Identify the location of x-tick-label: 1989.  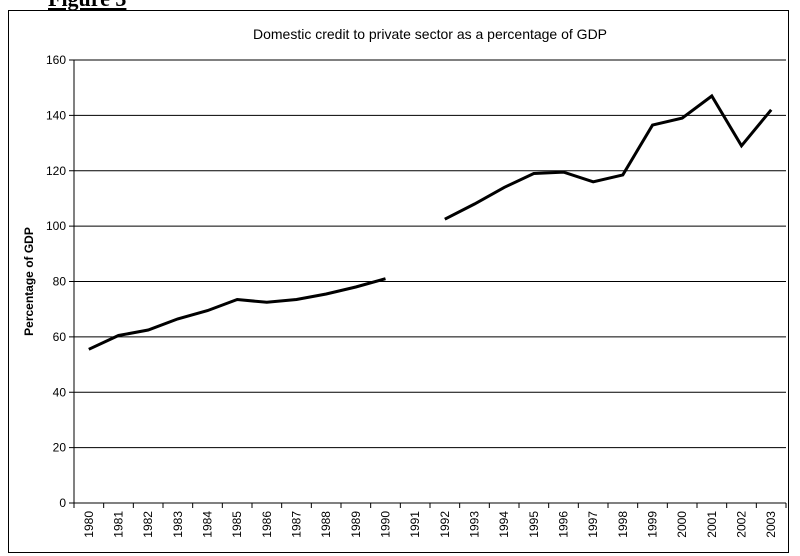
(356, 524).